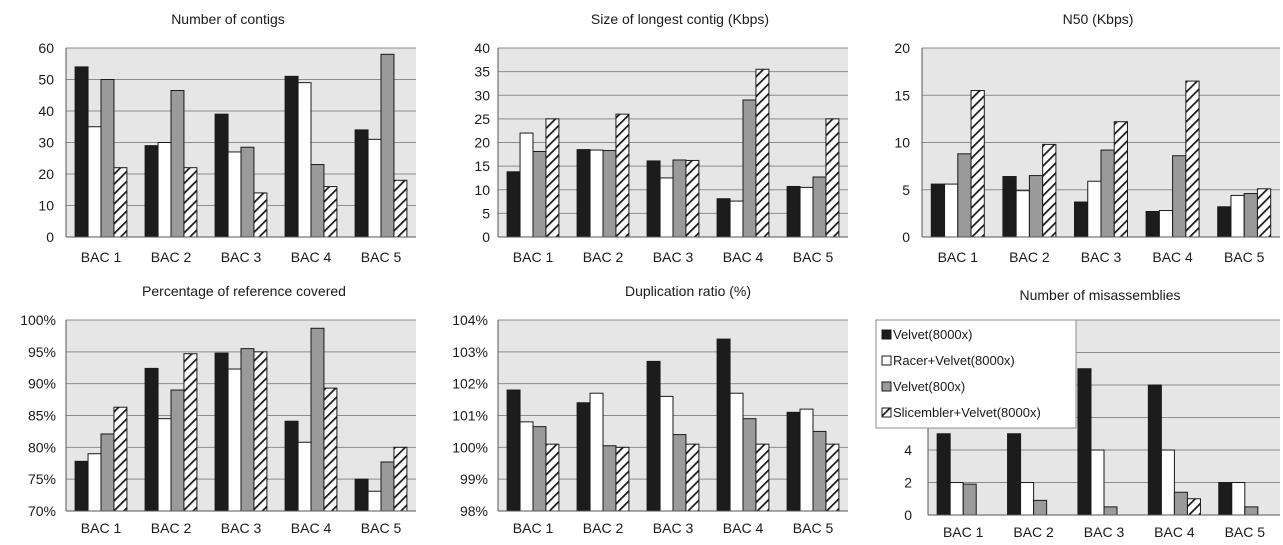 The height and width of the screenshot is (545, 1283). What do you see at coordinates (680, 19) in the screenshot?
I see `chart-title: Size of longest contig (Kbps)` at bounding box center [680, 19].